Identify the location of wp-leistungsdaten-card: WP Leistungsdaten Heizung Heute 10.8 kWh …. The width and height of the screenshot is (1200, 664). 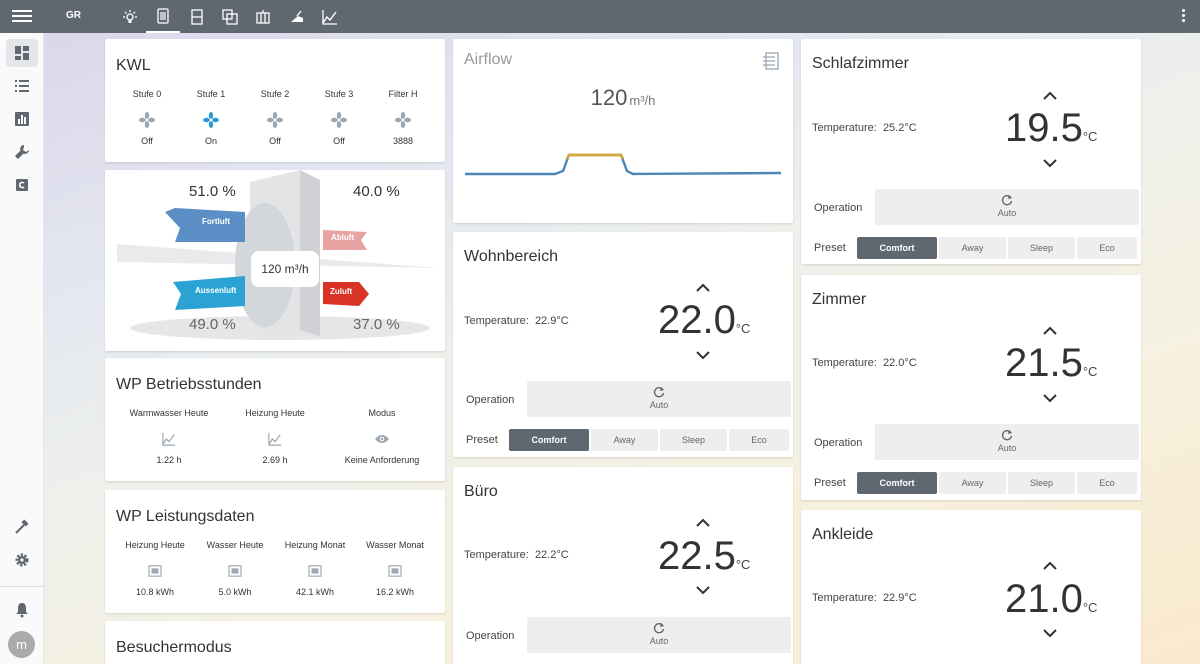
(275, 551).